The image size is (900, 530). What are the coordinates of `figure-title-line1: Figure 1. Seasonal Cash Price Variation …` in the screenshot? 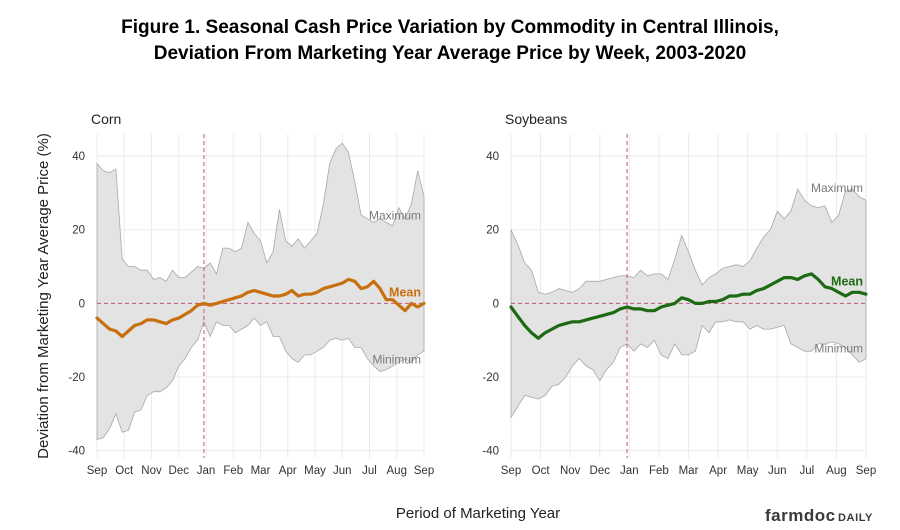 It's located at (450, 27).